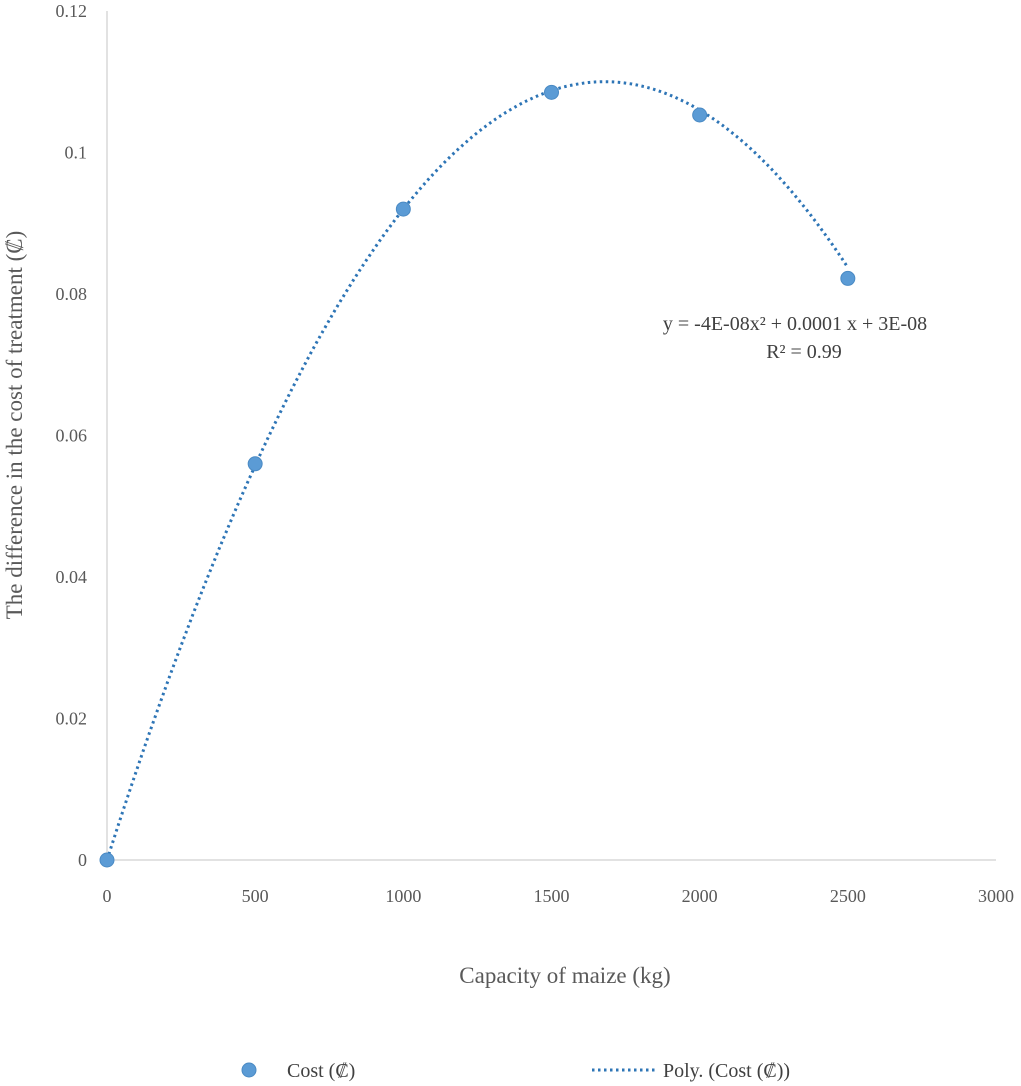 The height and width of the screenshot is (1086, 1021). I want to click on y-tick-label: 0.04, so click(72, 577).